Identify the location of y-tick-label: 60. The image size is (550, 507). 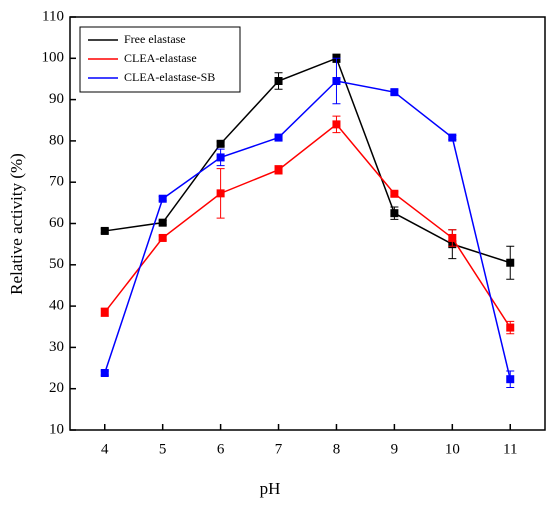
(56, 223).